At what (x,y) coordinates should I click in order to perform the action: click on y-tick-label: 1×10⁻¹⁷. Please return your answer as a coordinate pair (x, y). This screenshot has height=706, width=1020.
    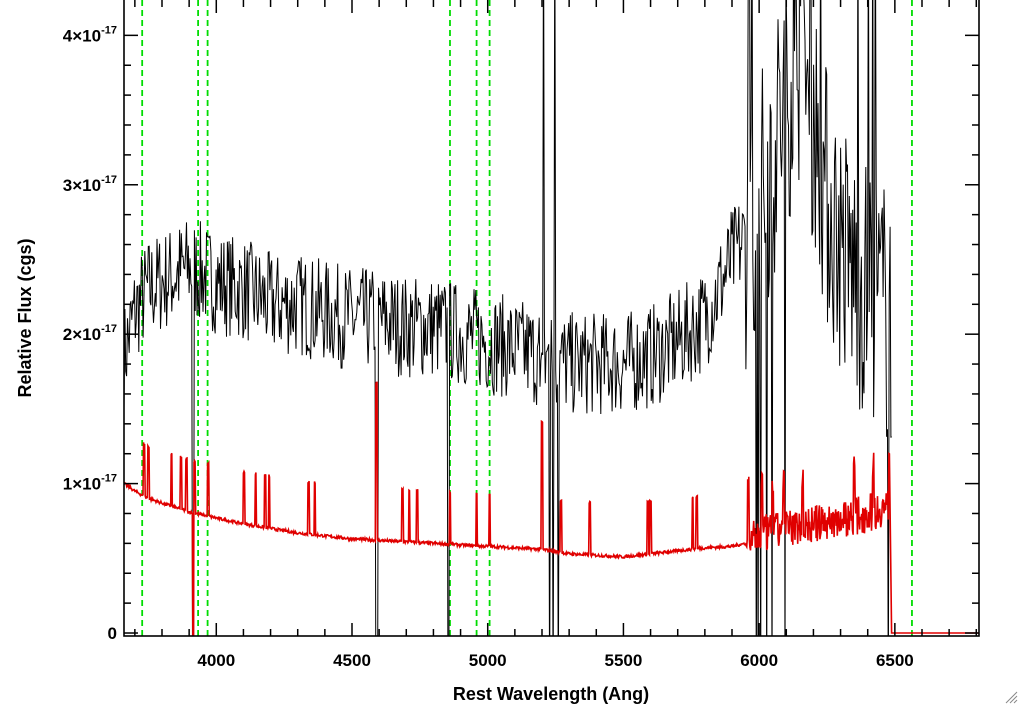
    Looking at the image, I should click on (90, 483).